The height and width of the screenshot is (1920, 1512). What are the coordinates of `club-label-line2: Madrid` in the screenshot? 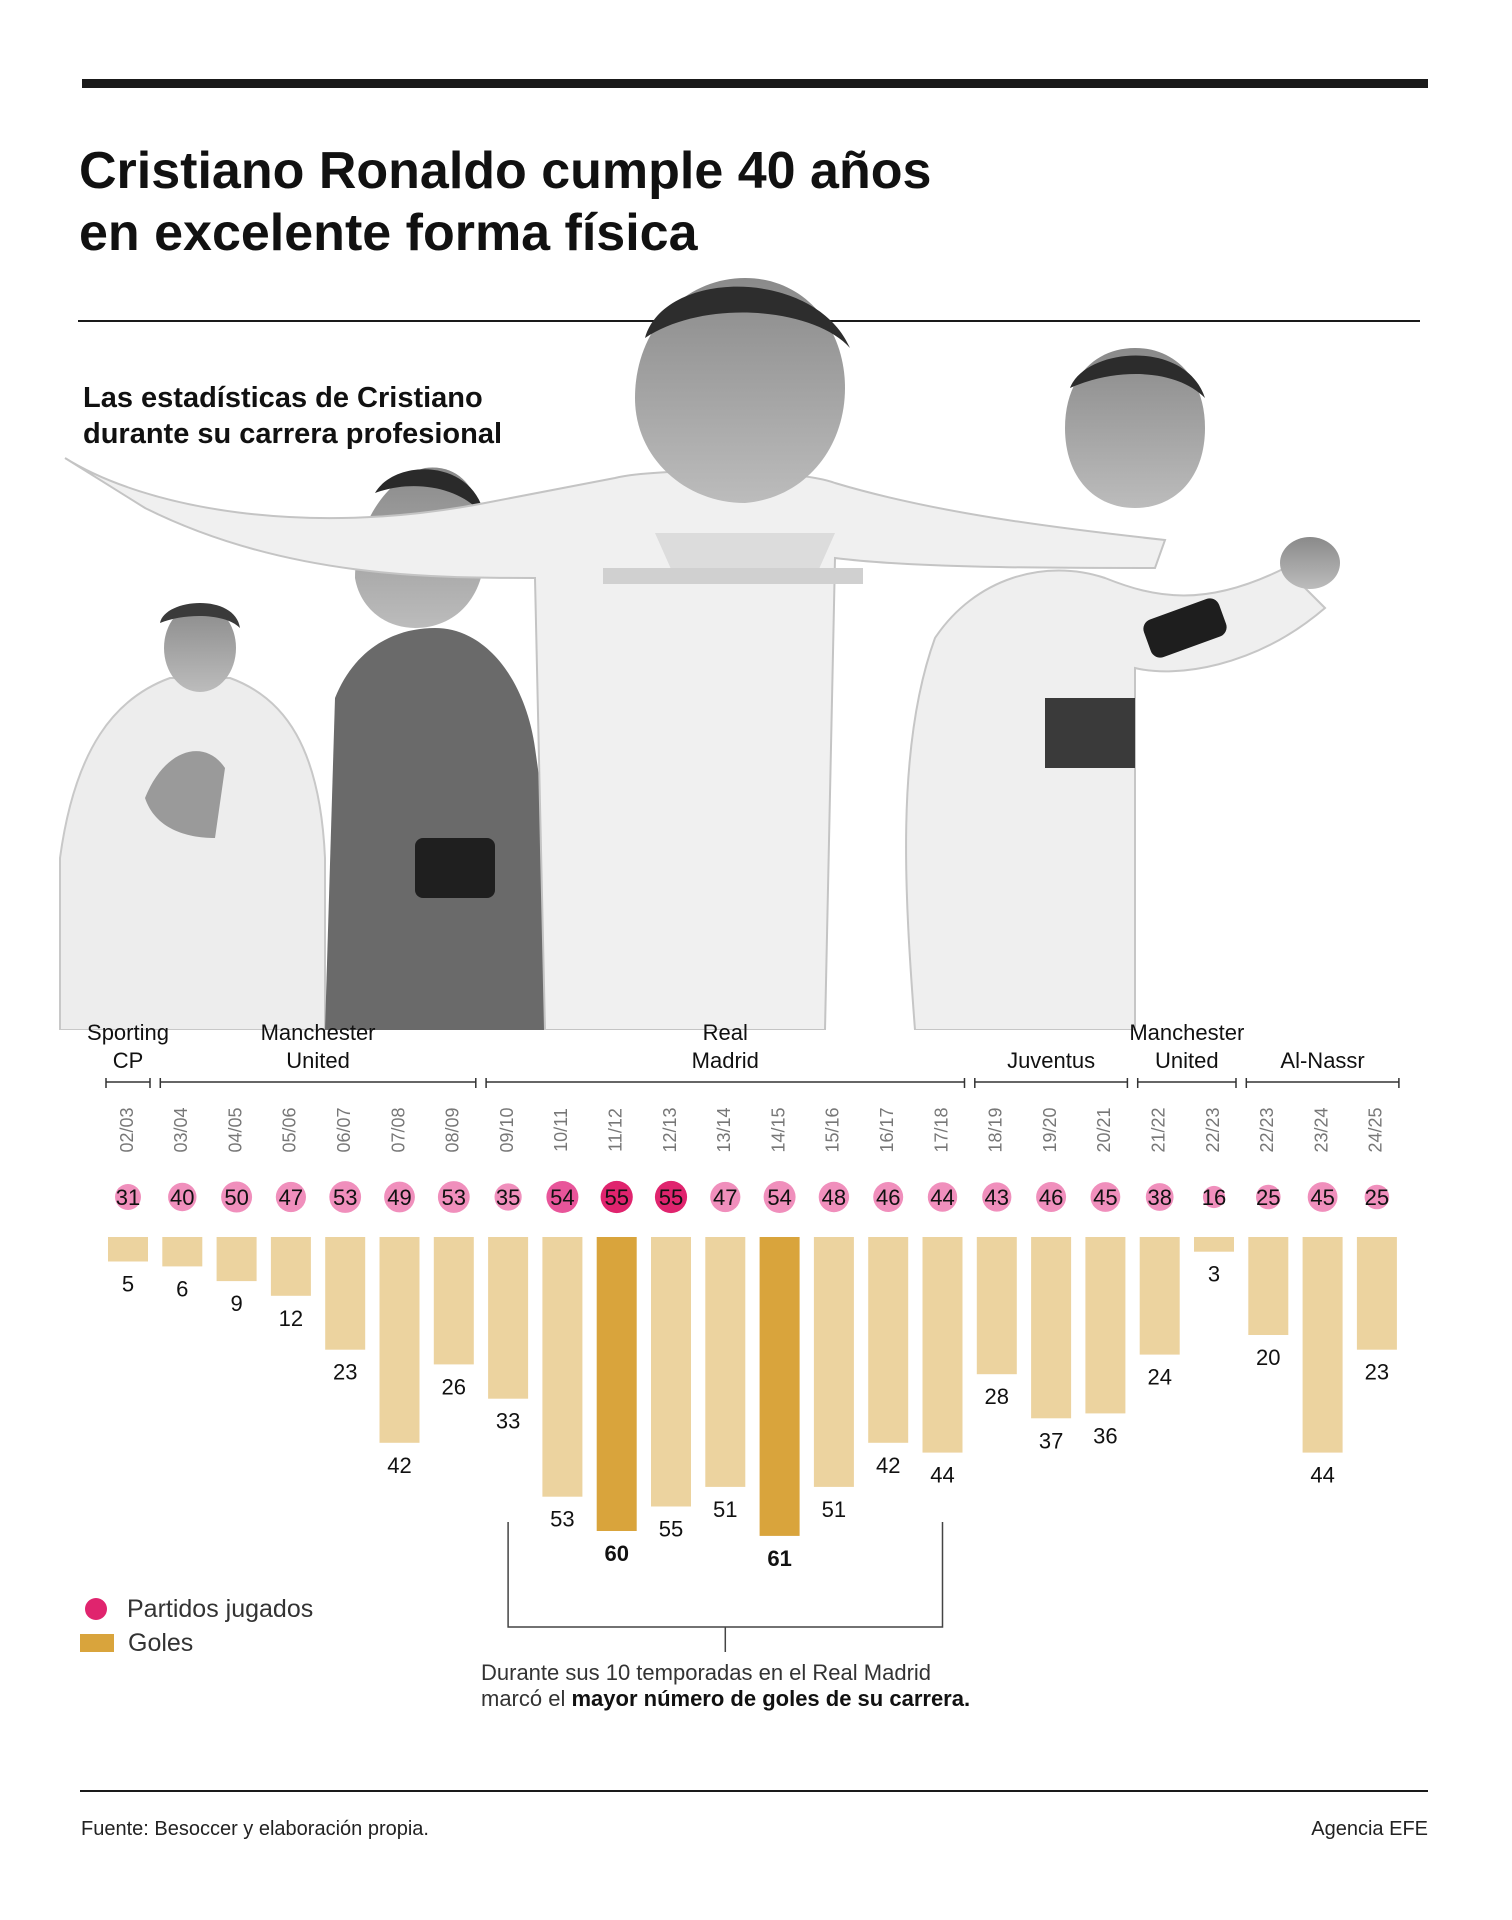 It's located at (725, 1060).